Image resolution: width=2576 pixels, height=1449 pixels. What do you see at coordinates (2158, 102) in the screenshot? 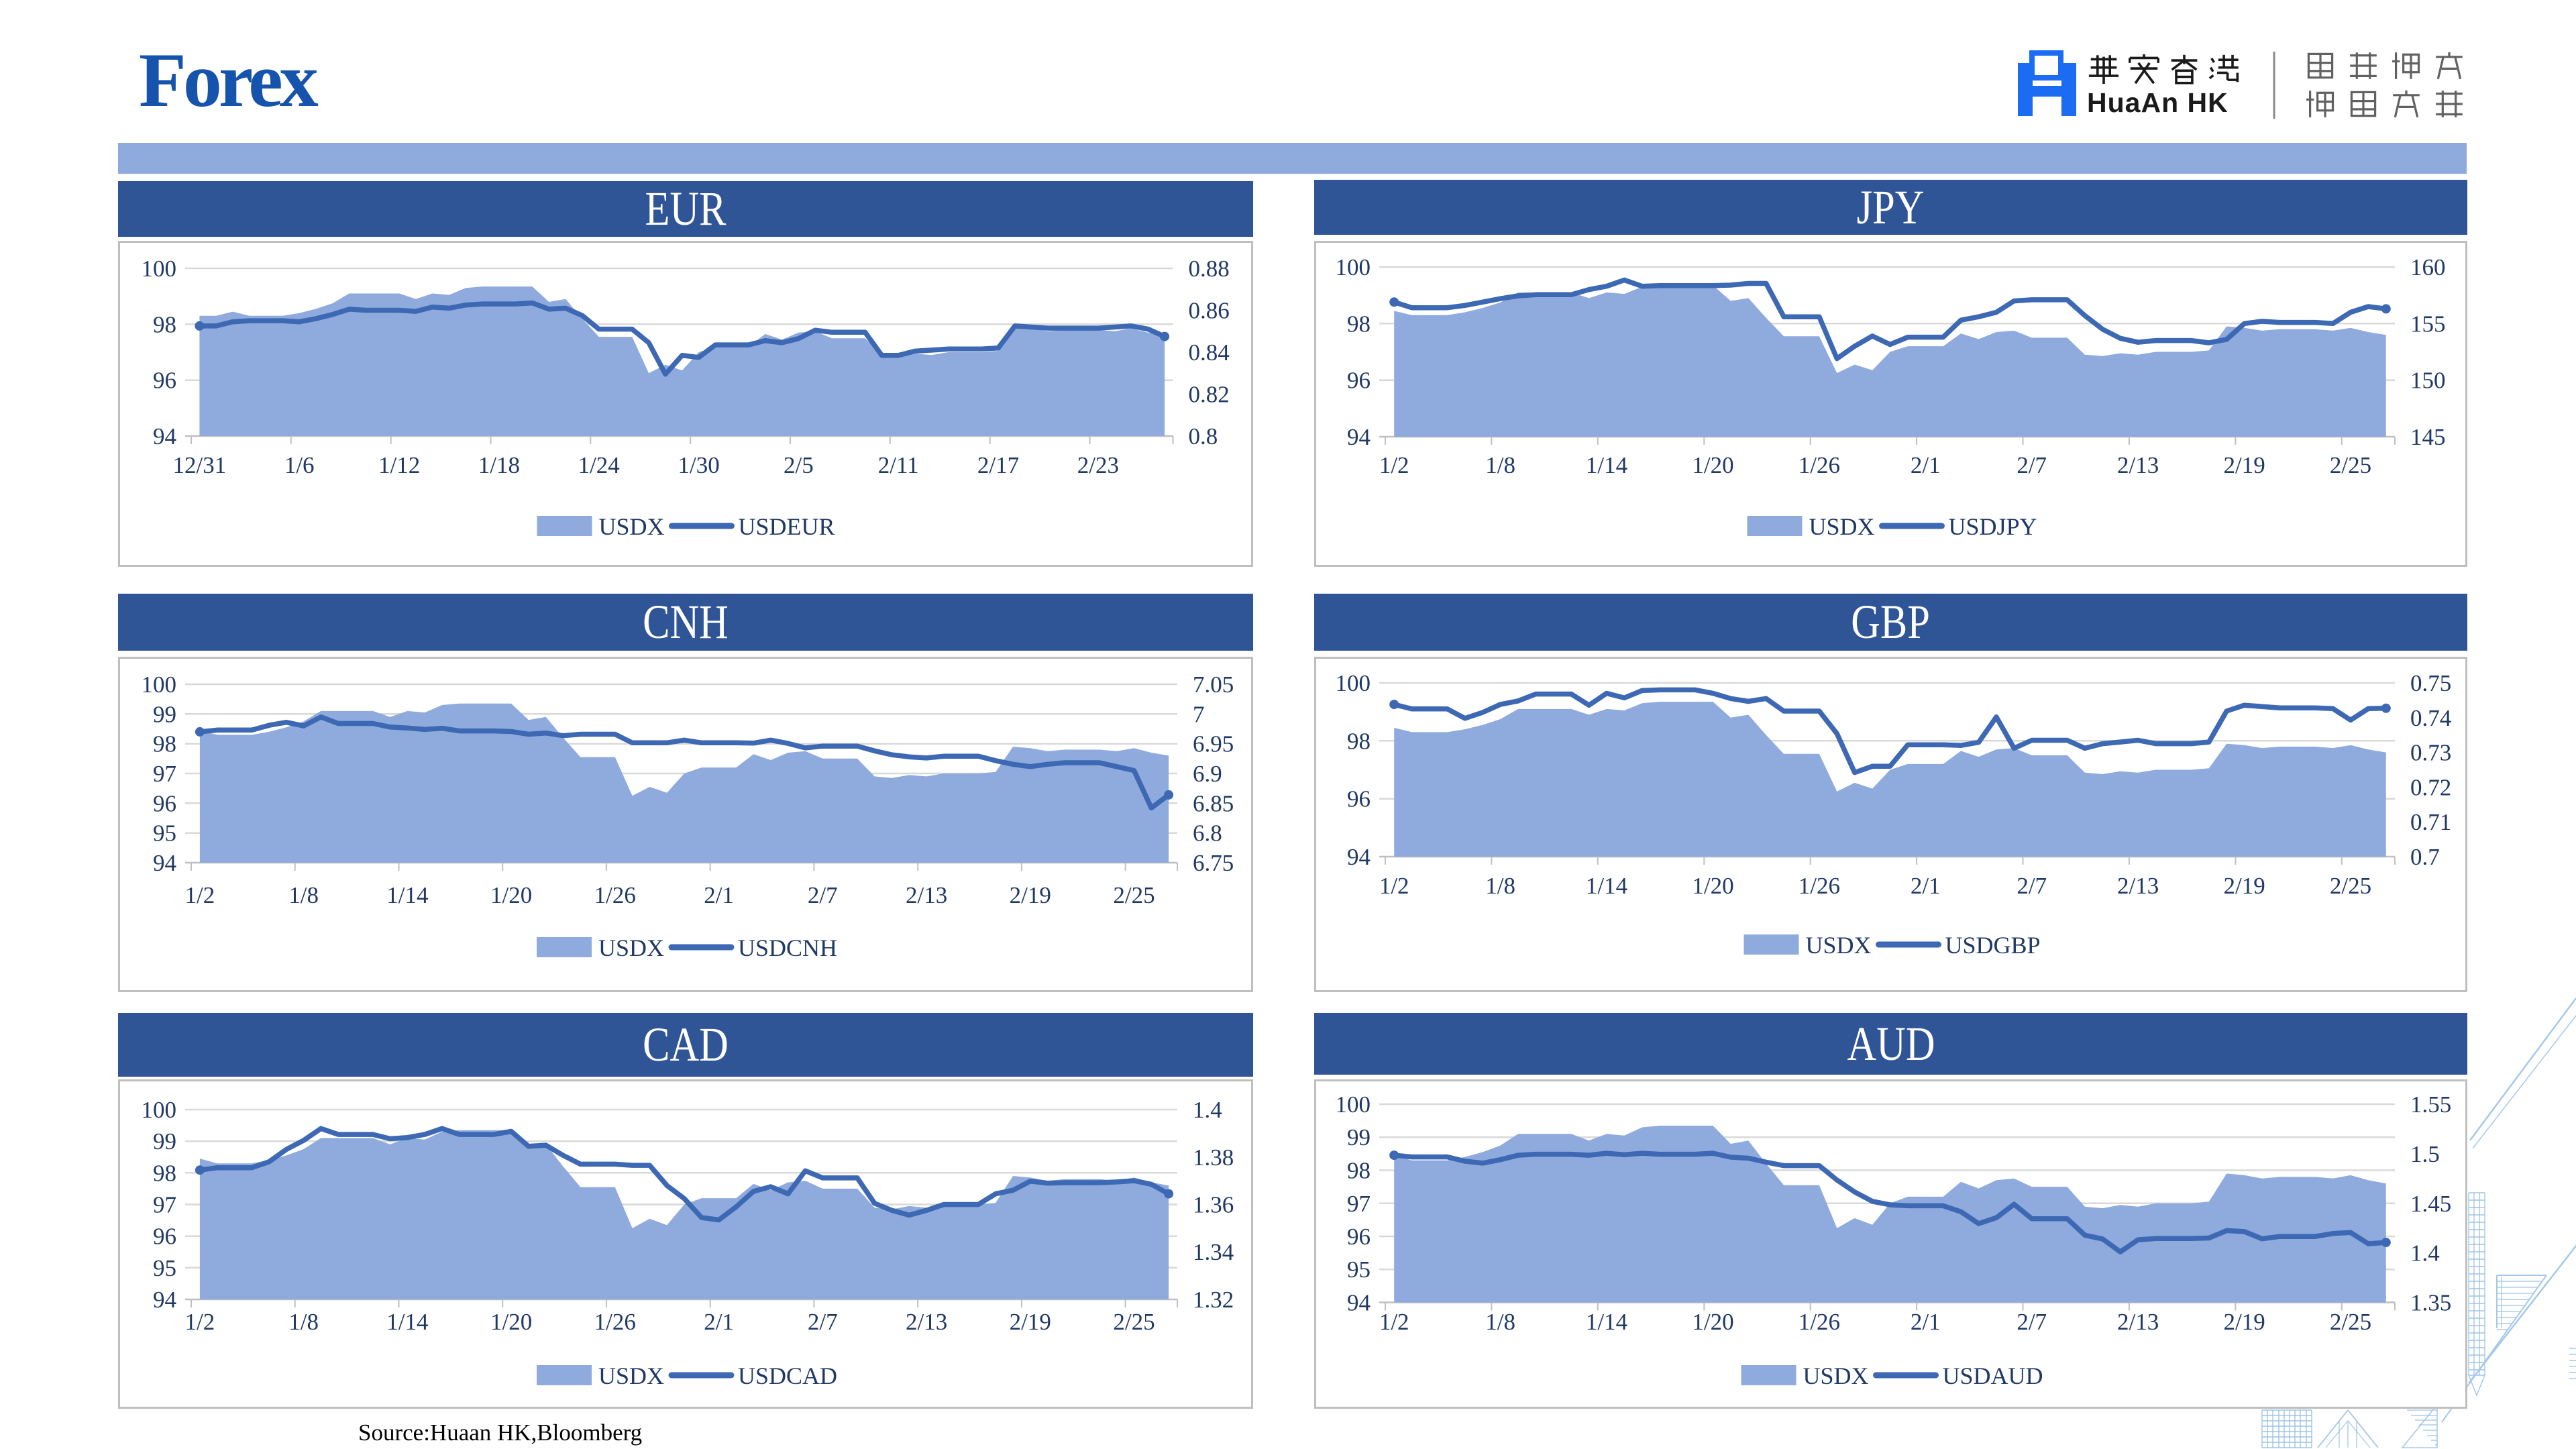
I see `svg-text: HuaAn HK` at bounding box center [2158, 102].